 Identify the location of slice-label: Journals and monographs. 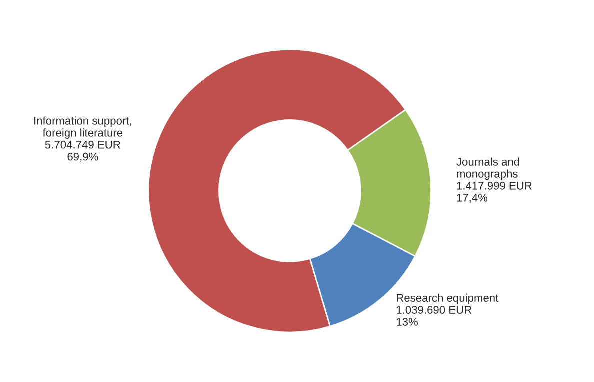
(488, 169).